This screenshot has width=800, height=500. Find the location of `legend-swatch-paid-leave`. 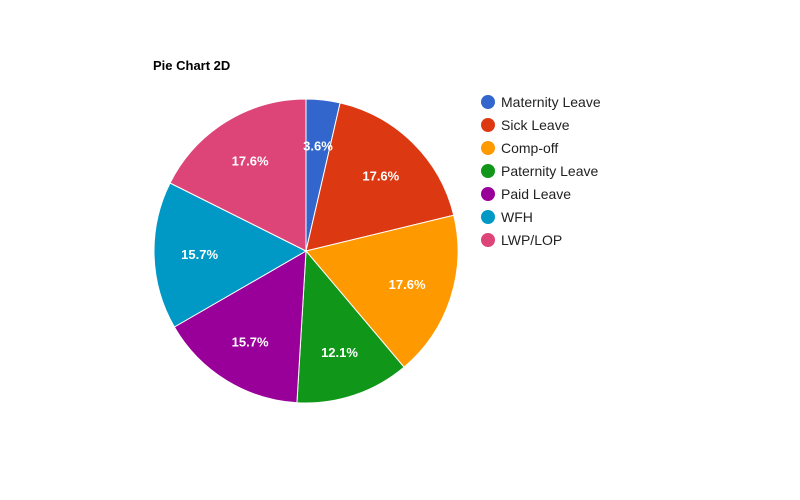

legend-swatch-paid-leave is located at coordinates (488, 194).